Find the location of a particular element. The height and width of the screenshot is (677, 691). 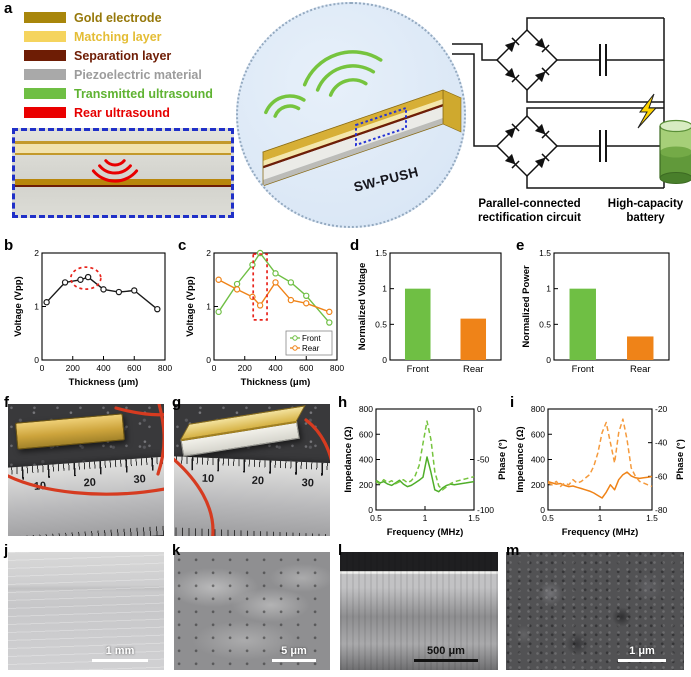

panel-label-k: k is located at coordinates (176, 550).